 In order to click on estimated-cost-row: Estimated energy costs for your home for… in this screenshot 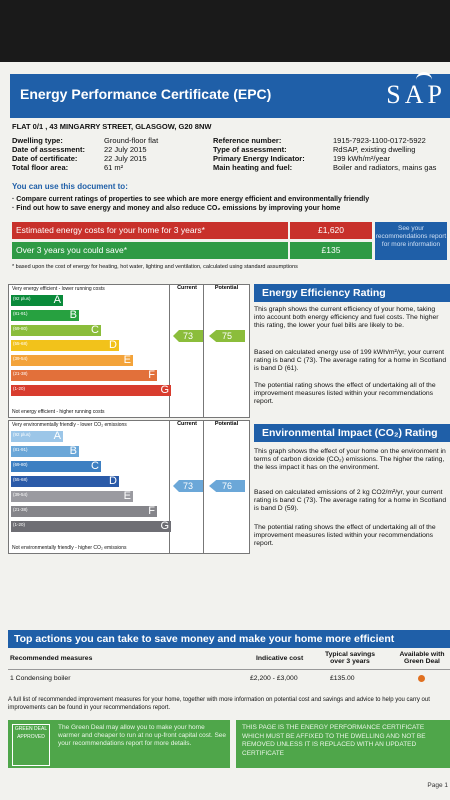, I will do `click(228, 230)`.